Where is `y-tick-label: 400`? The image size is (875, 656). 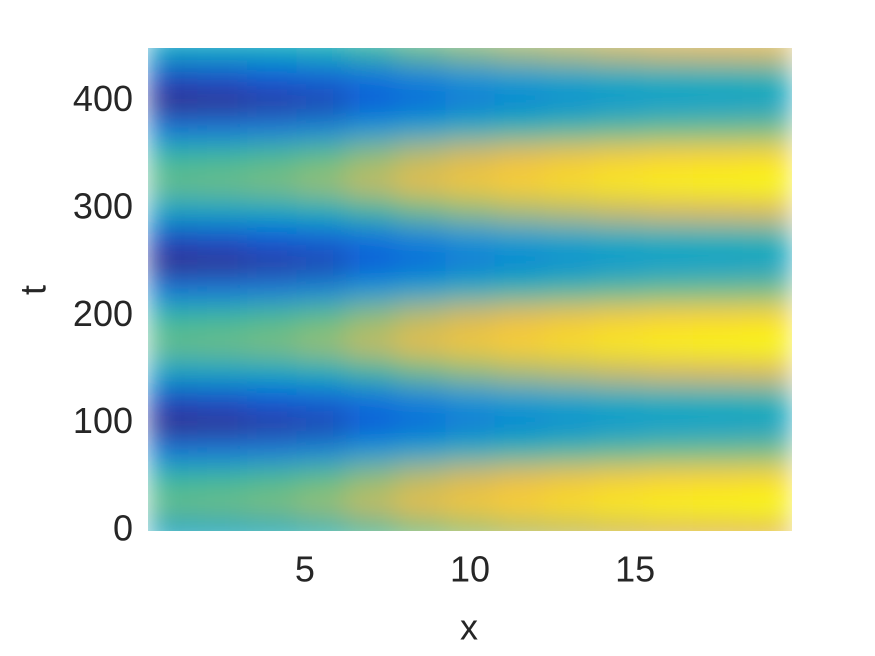 y-tick-label: 400 is located at coordinates (103, 98).